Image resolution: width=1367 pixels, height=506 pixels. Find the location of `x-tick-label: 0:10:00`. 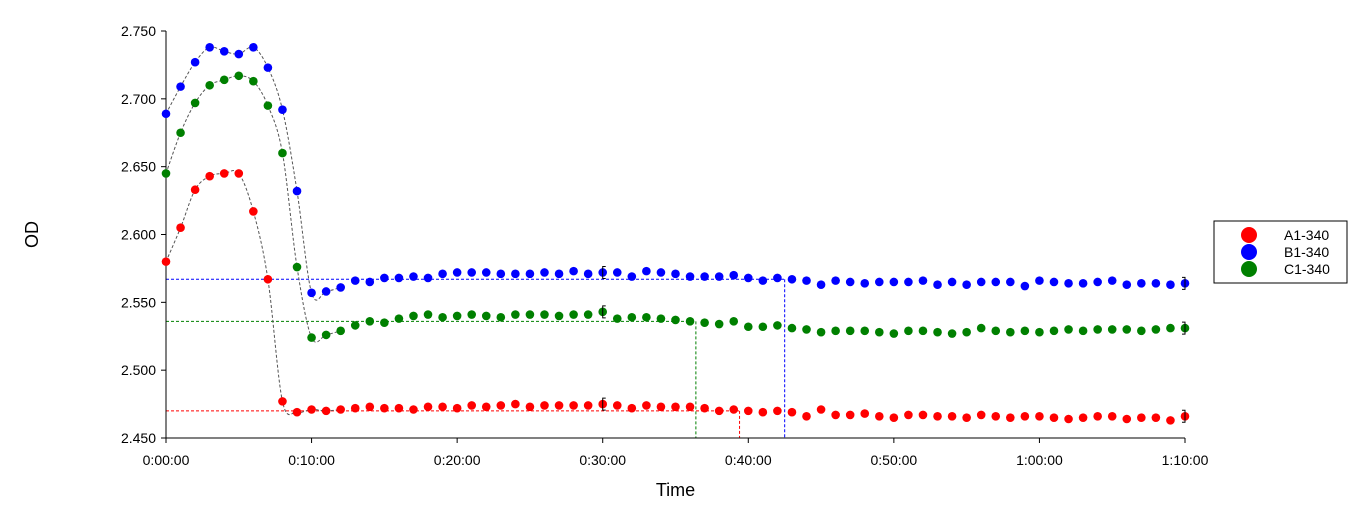

x-tick-label: 0:10:00 is located at coordinates (311, 460).